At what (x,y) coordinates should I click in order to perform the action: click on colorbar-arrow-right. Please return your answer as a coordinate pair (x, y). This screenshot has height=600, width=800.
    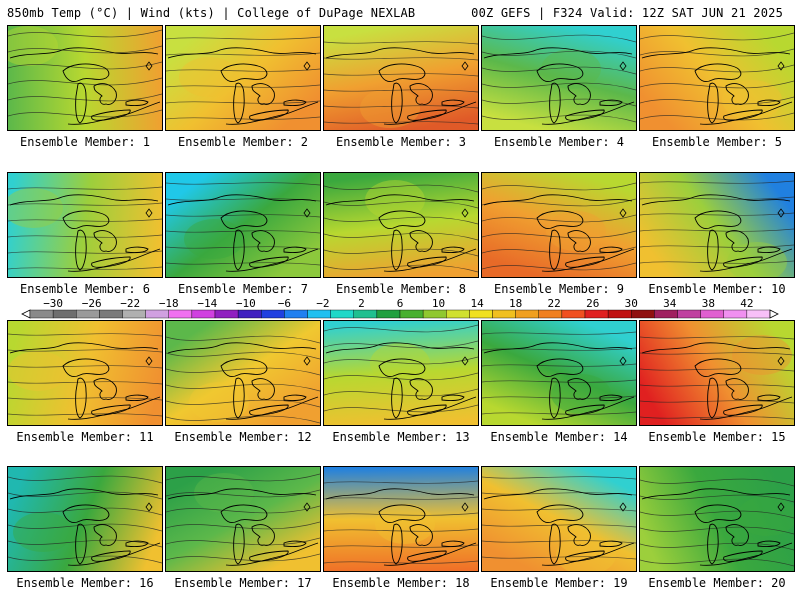
    Looking at the image, I should click on (774, 314).